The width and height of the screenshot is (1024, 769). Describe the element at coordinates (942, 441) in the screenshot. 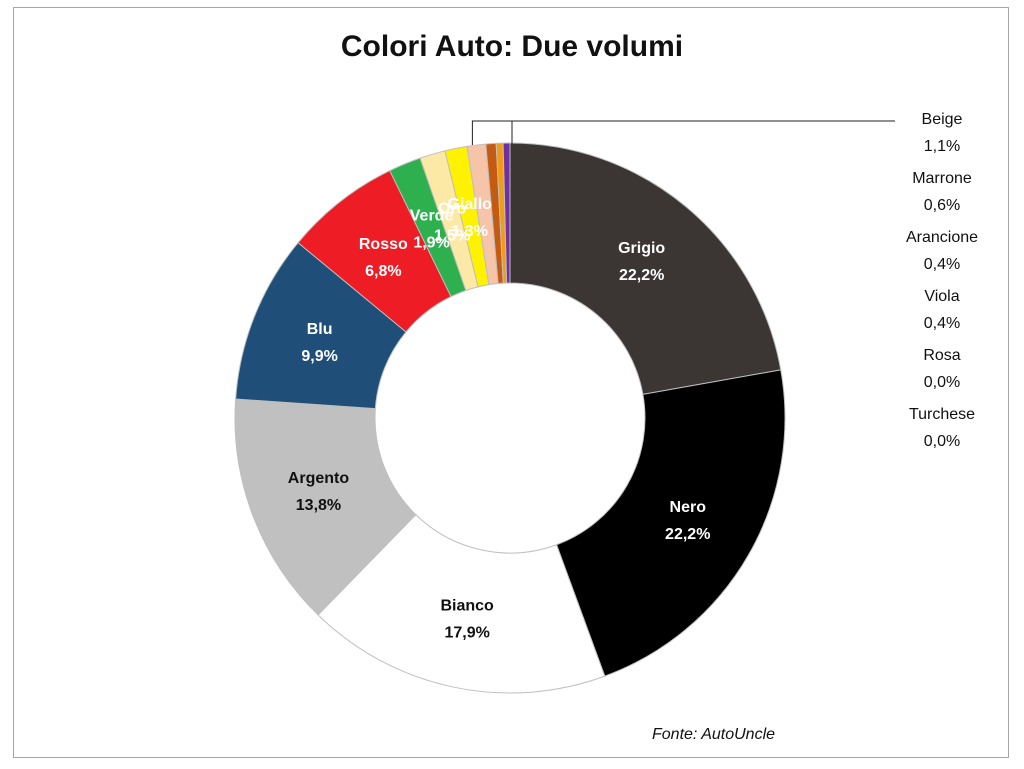

I see `side-value-turchese: 0,0%` at that location.